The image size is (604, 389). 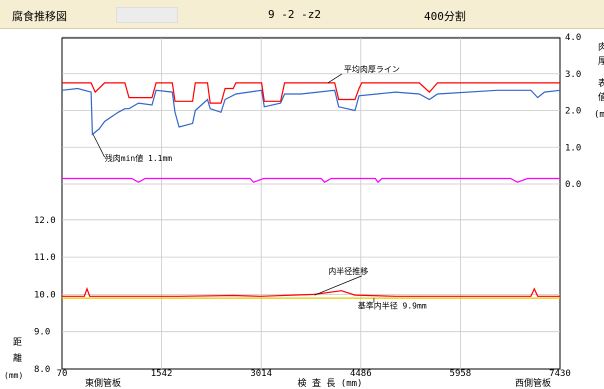 What do you see at coordinates (45, 258) in the screenshot?
I see `y-tick-label-left: 11.0` at bounding box center [45, 258].